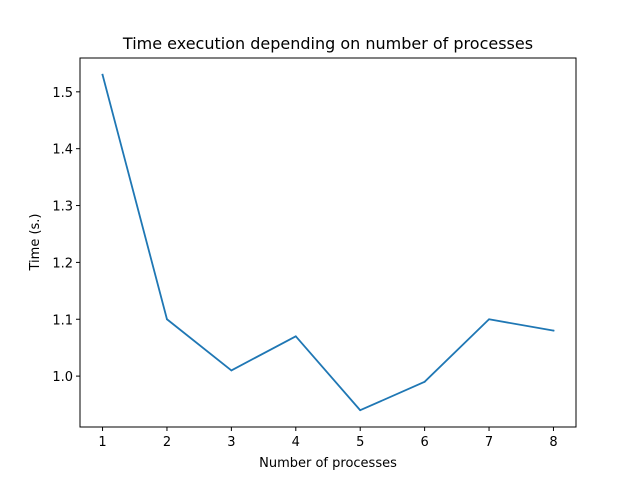  I want to click on x-tick-label: 3, so click(231, 442).